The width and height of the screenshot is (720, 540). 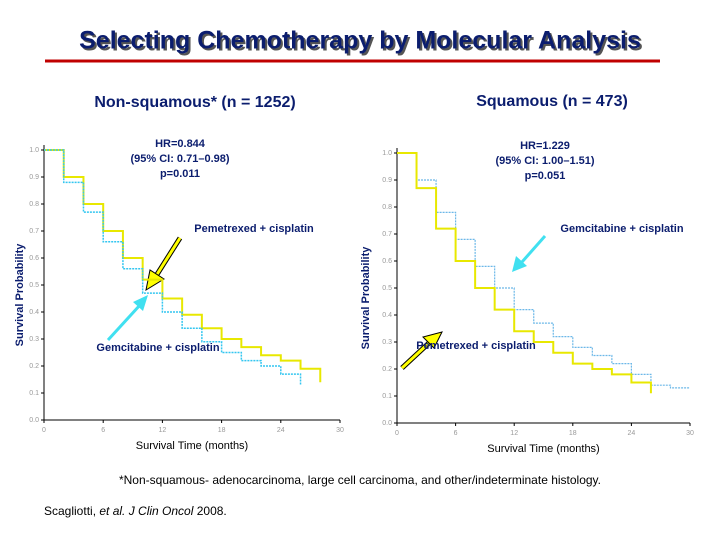 I want to click on citation-part: Scagliotti,, so click(x=71, y=511).